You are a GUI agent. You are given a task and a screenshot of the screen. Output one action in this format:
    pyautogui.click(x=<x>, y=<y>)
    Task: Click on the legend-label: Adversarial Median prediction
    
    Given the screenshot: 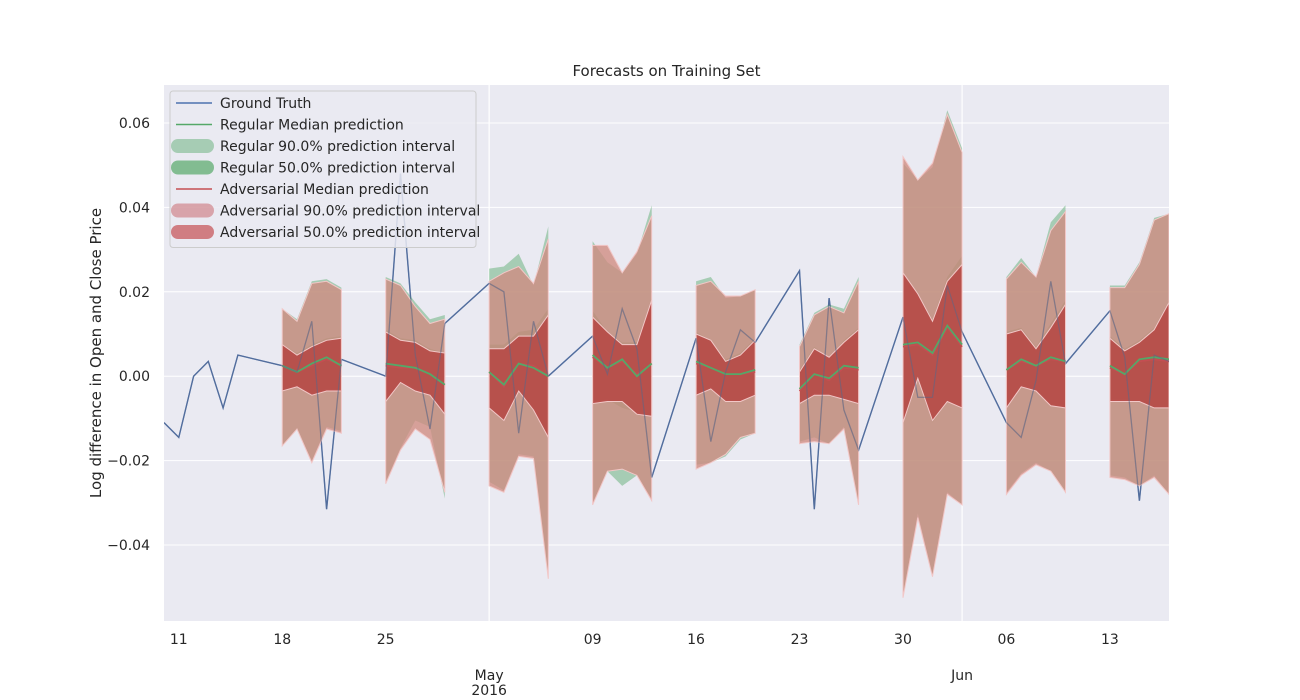 What is the action you would take?
    pyautogui.click(x=324, y=190)
    